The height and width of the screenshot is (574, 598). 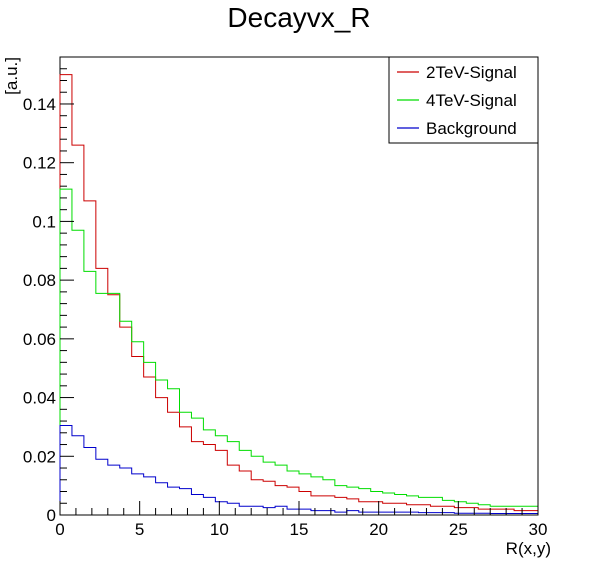 What do you see at coordinates (139, 529) in the screenshot?
I see `x-tick-label: 5` at bounding box center [139, 529].